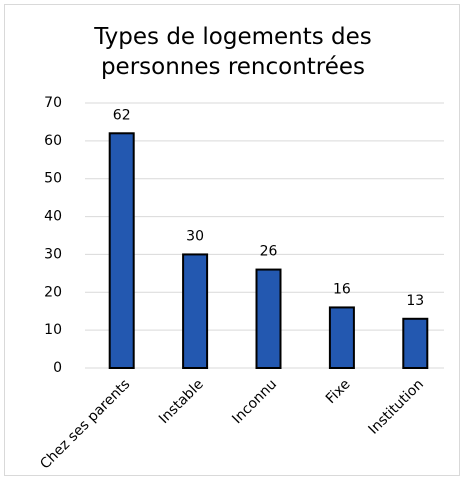 The width and height of the screenshot is (466, 482). What do you see at coordinates (85, 424) in the screenshot?
I see `x-tick-label: Chez ses parents` at bounding box center [85, 424].